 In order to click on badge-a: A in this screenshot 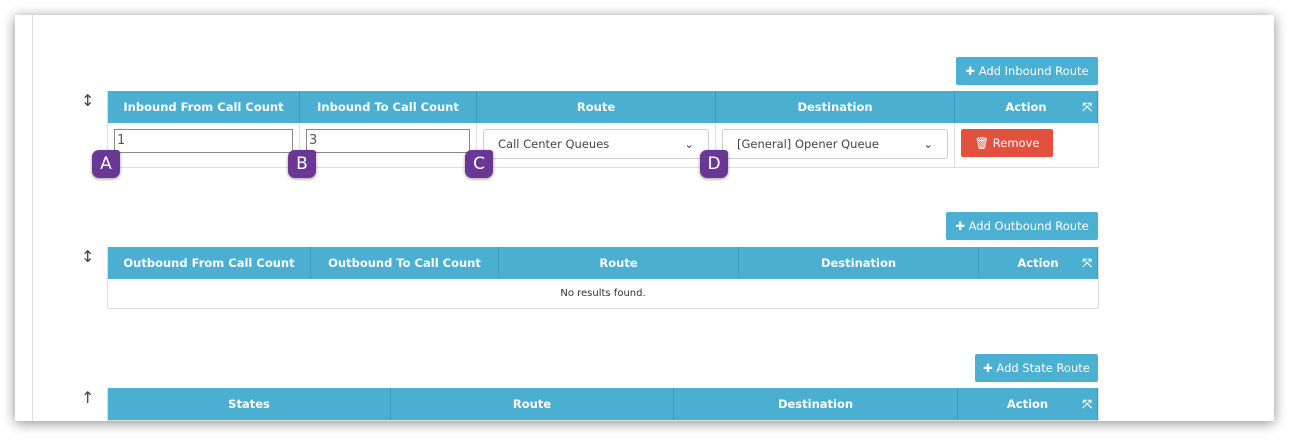, I will do `click(106, 164)`.